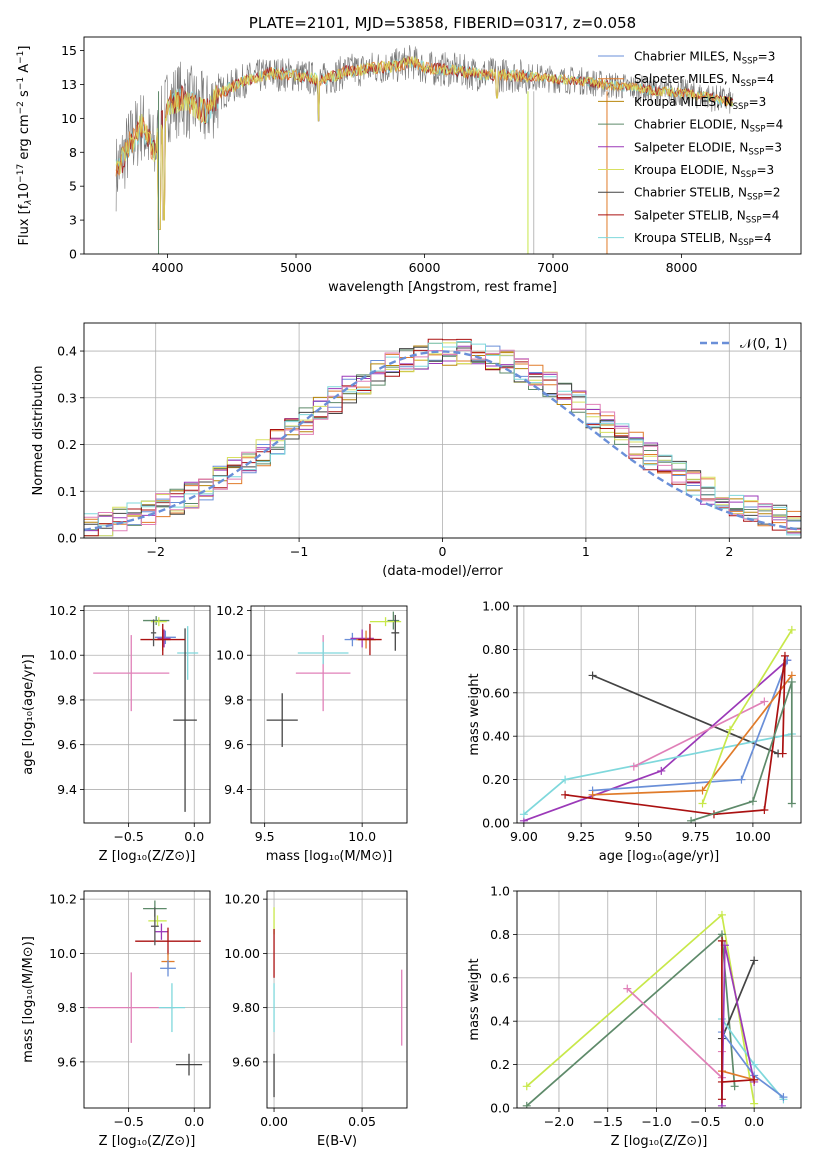 The width and height of the screenshot is (819, 1170). I want to click on x-tick-label: 0.0, so click(194, 836).